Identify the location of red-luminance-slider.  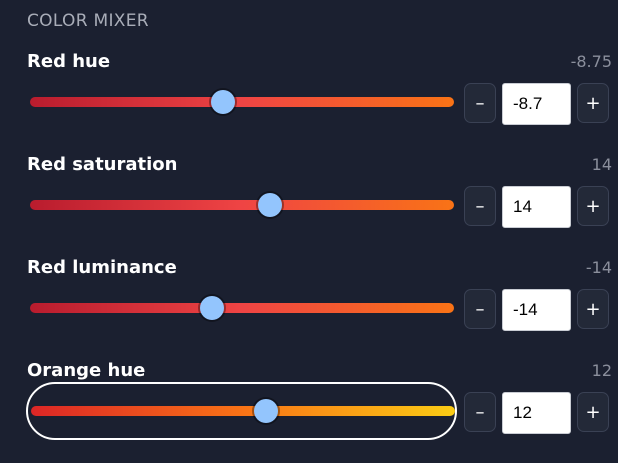
(242, 308).